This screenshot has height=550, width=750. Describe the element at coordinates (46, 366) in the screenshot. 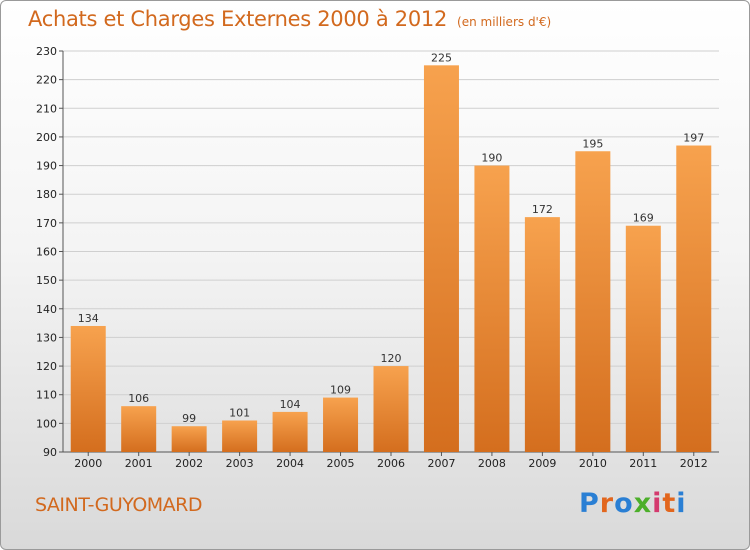

I see `y-tick-label: 120` at that location.